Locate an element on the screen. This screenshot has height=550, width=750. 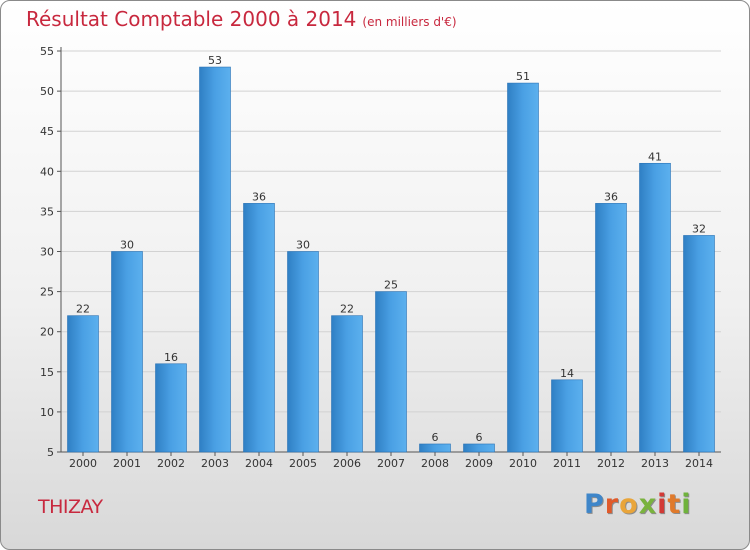
bar-2006 is located at coordinates (347, 384).